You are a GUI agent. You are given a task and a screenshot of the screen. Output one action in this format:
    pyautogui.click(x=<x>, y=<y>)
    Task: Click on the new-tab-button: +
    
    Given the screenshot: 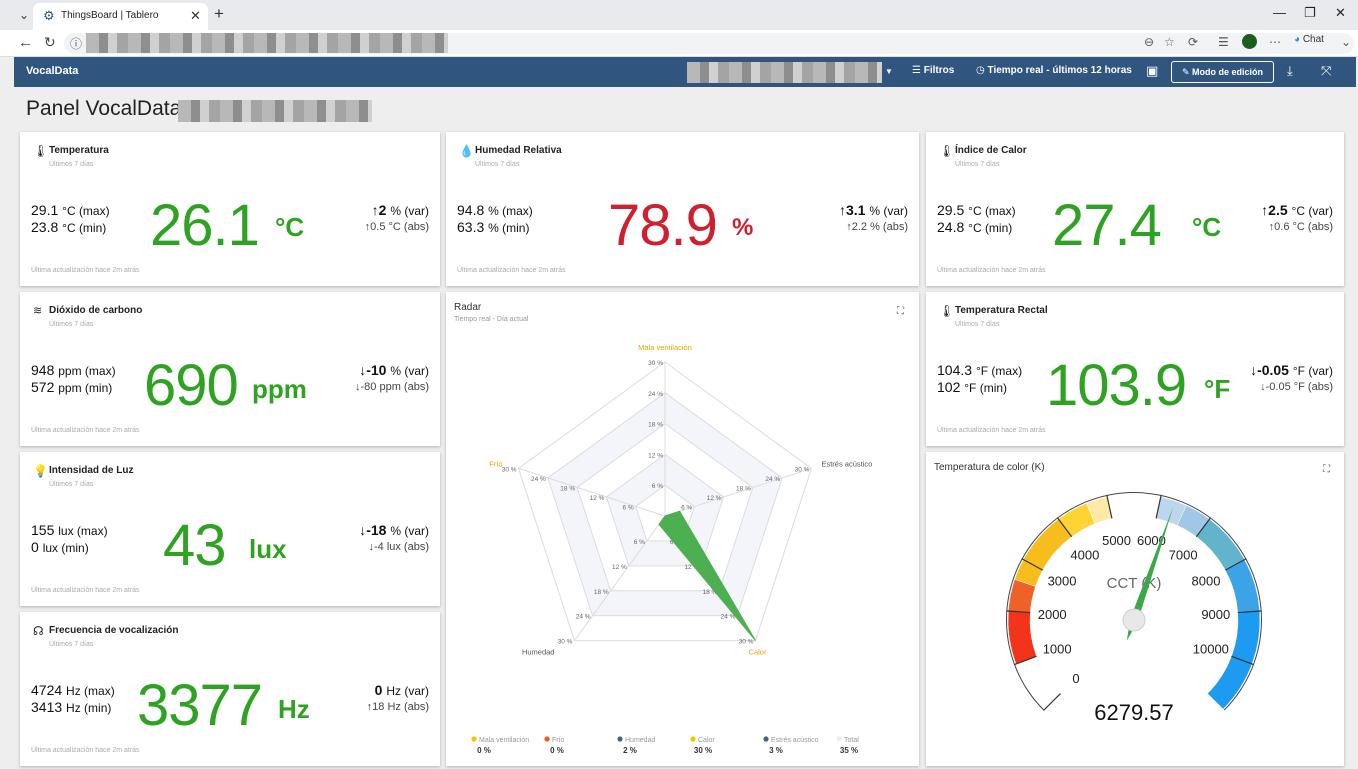 What is the action you would take?
    pyautogui.click(x=219, y=13)
    